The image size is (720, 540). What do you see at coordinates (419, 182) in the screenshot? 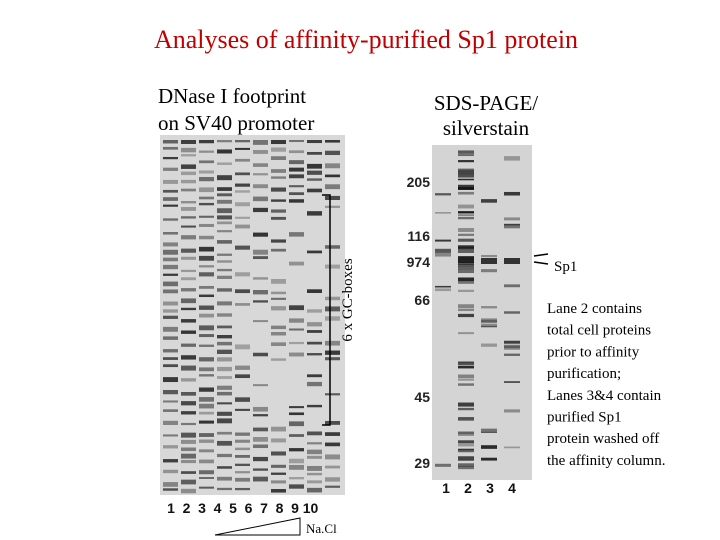
I see `marker-label: 205` at bounding box center [419, 182].